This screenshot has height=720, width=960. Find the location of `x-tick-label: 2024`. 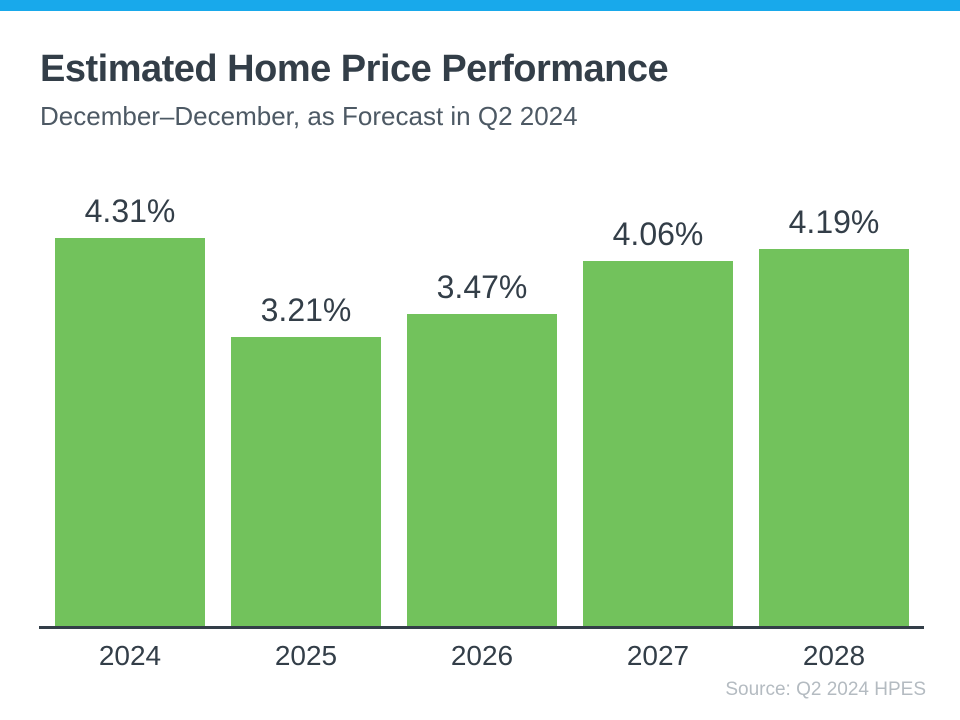

x-tick-label: 2024 is located at coordinates (130, 655).